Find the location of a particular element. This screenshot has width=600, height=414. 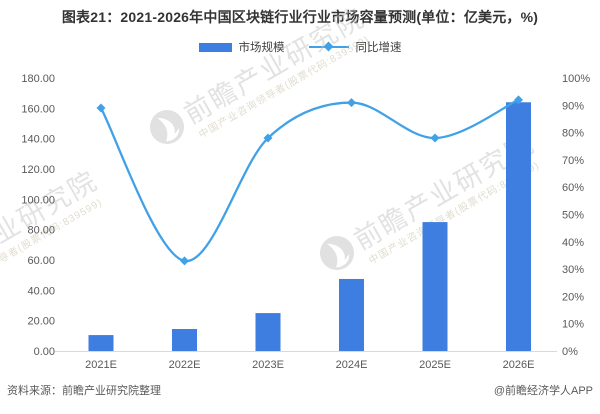

legend-label-market-size: 市场规模 is located at coordinates (261, 48).